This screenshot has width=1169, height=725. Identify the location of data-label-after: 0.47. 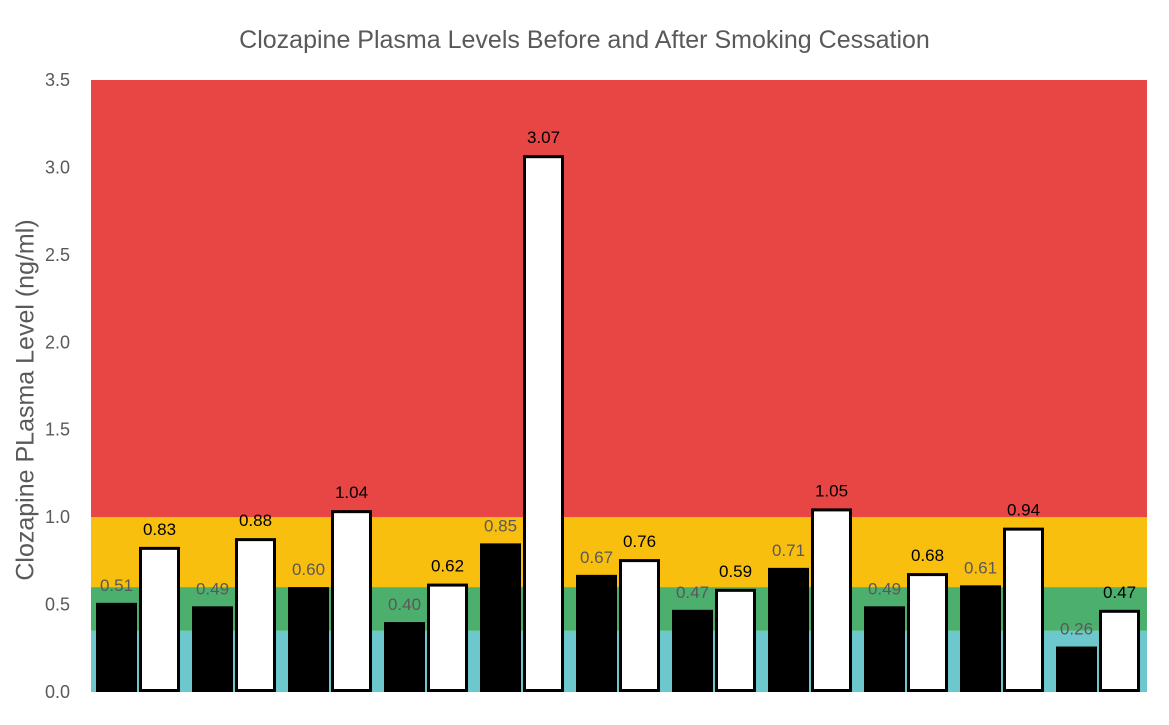
(1119, 592).